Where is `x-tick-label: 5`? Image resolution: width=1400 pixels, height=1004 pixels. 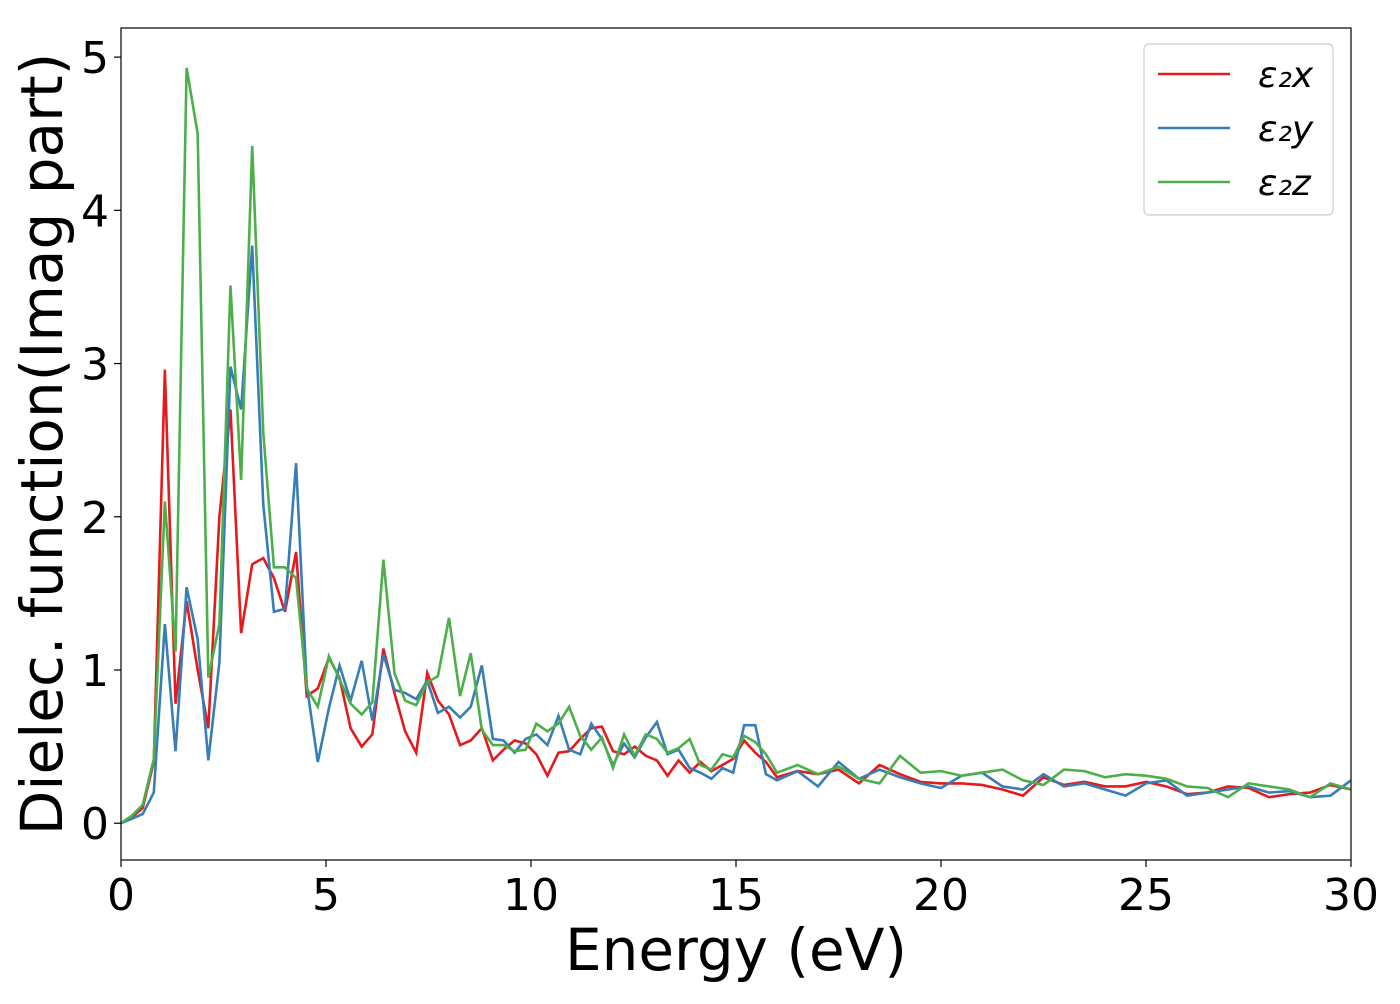
x-tick-label: 5 is located at coordinates (326, 895).